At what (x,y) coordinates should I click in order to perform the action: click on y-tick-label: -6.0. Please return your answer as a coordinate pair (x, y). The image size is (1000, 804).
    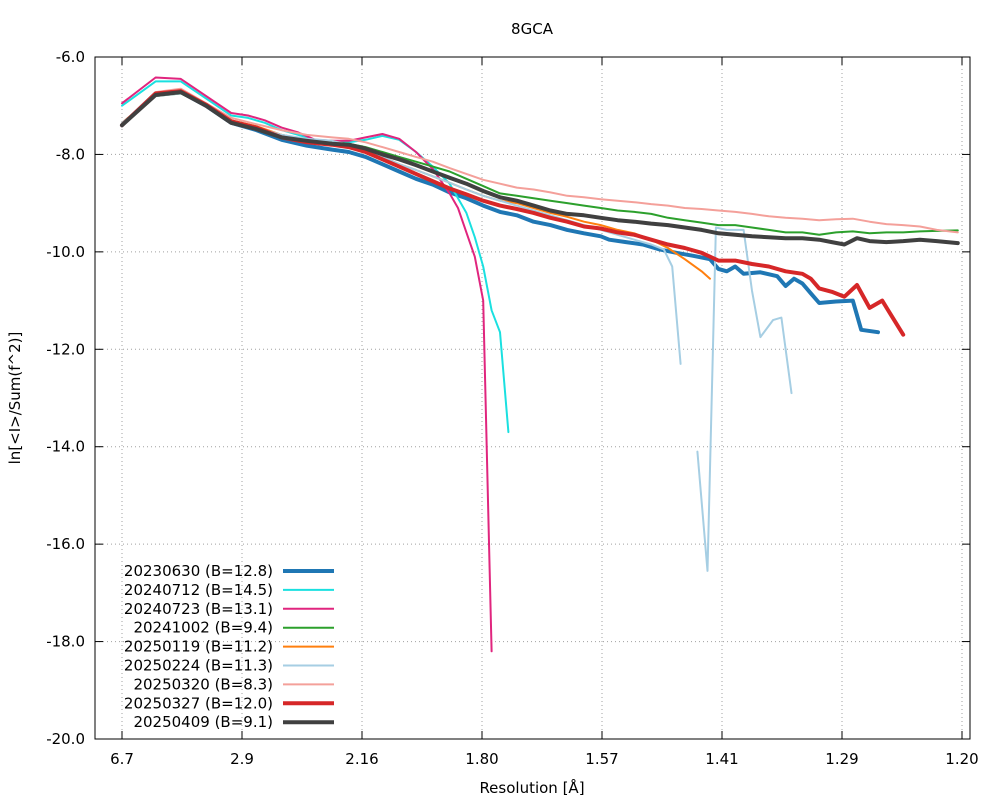
    Looking at the image, I should click on (70, 57).